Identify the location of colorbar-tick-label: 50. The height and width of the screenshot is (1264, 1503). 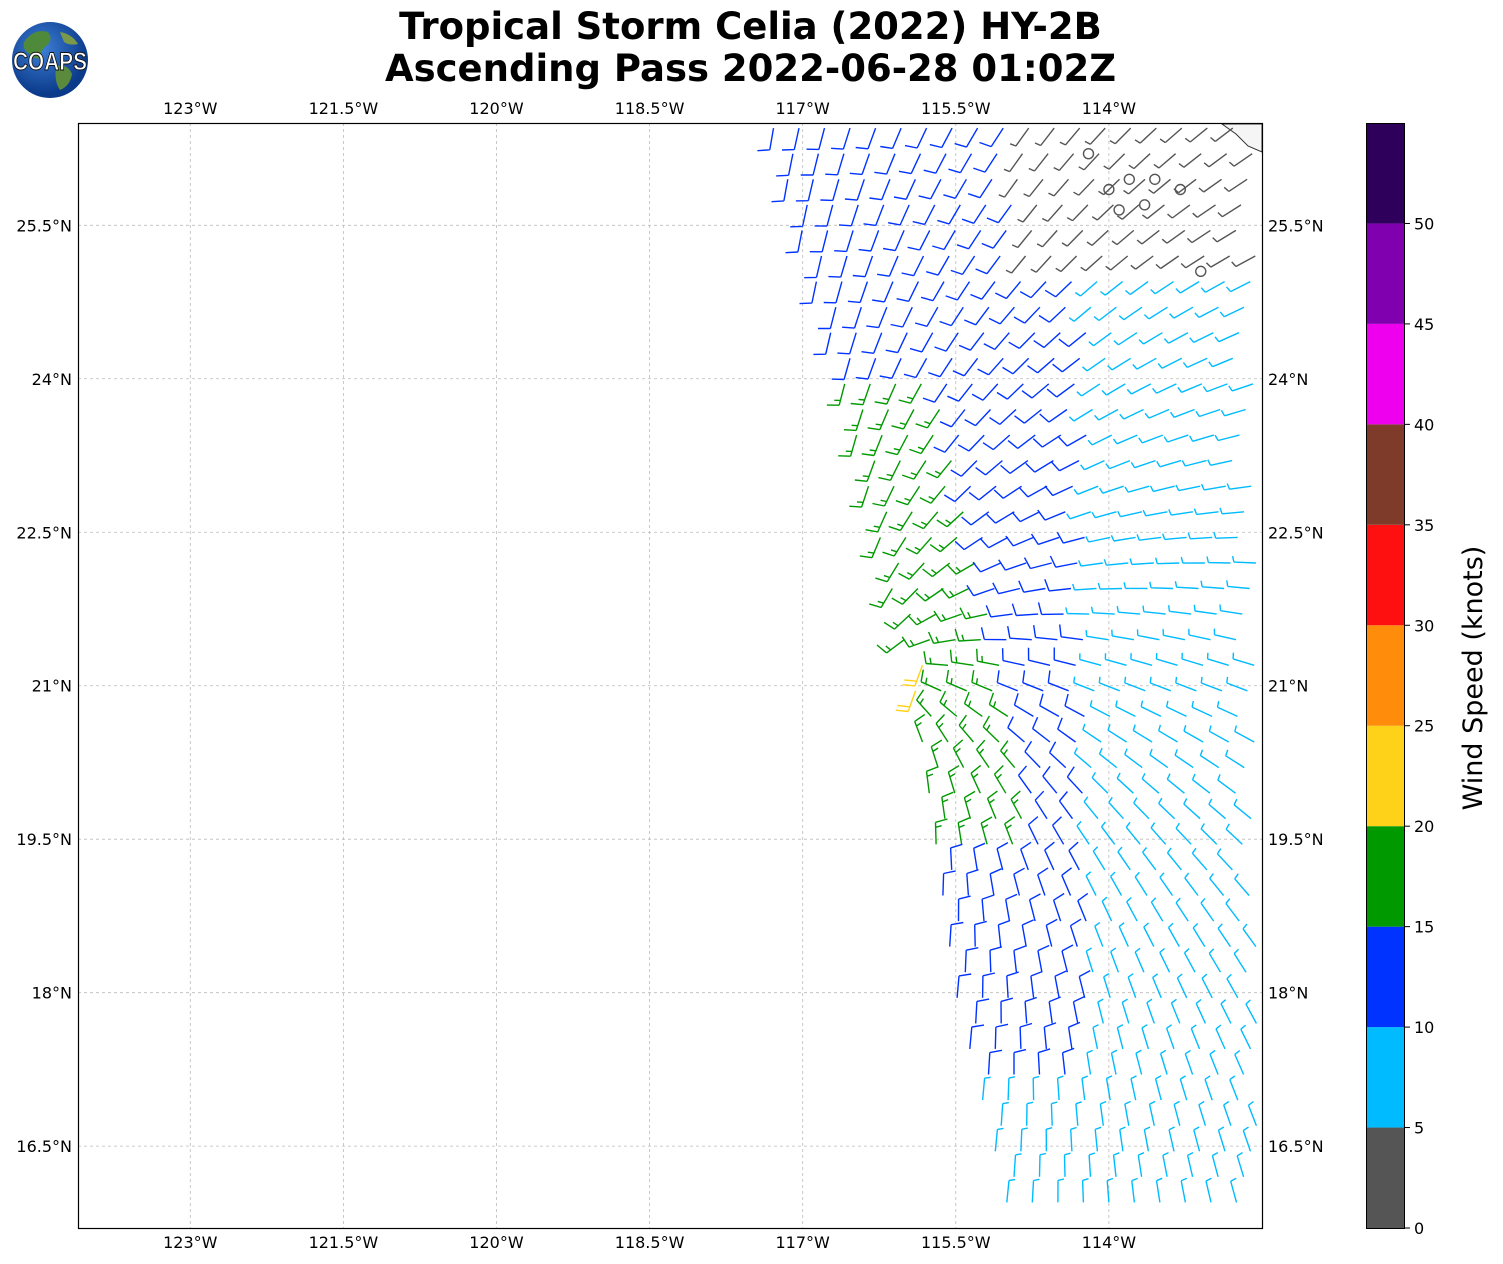
(1424, 223).